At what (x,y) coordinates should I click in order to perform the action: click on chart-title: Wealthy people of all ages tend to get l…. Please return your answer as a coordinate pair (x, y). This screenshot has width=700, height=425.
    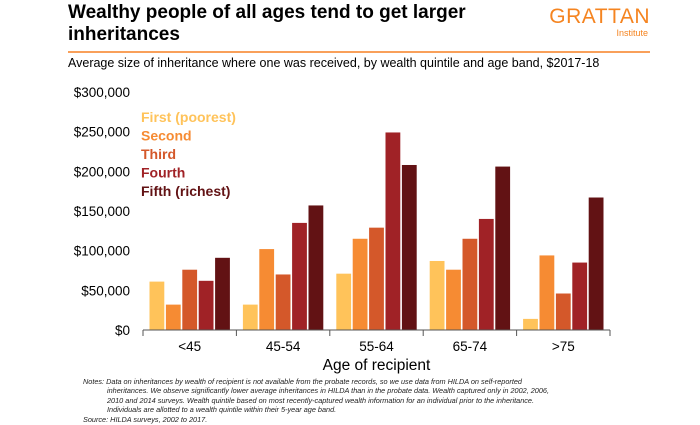
    Looking at the image, I should click on (267, 23).